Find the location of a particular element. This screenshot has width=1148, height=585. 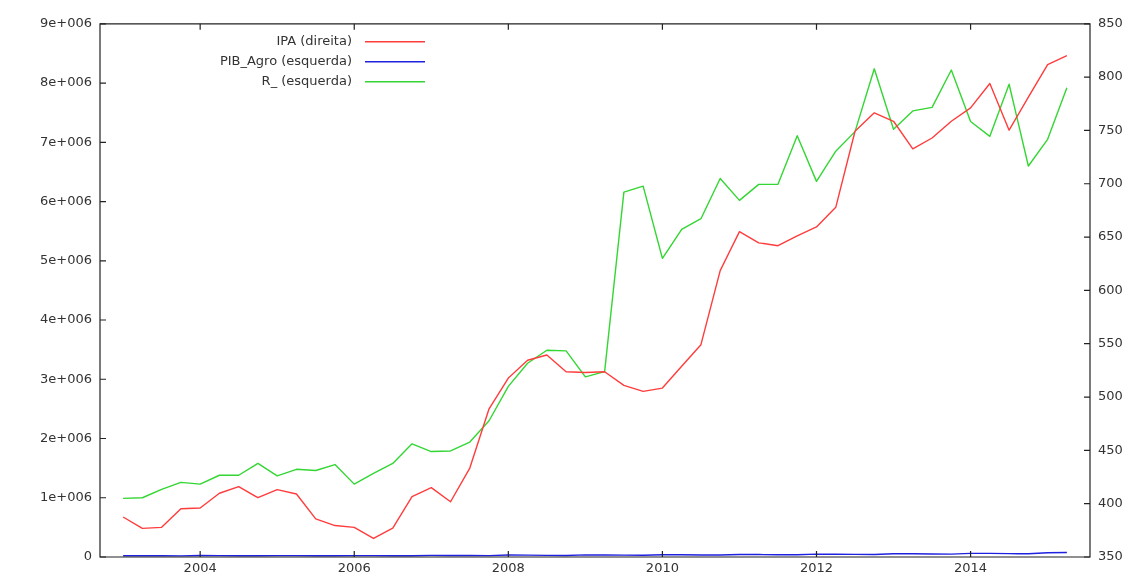

y2-tick-label: 650 is located at coordinates (1110, 236).